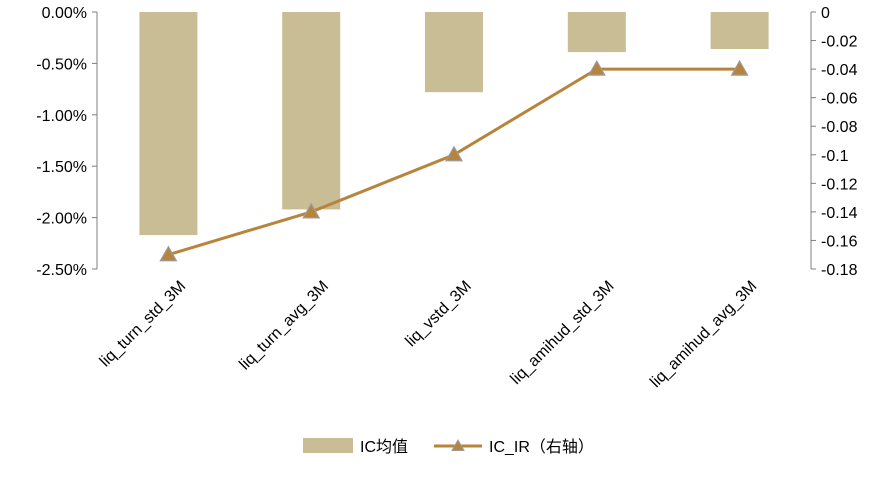  What do you see at coordinates (839, 184) in the screenshot?
I see `y-right-tick-label: -0.12` at bounding box center [839, 184].